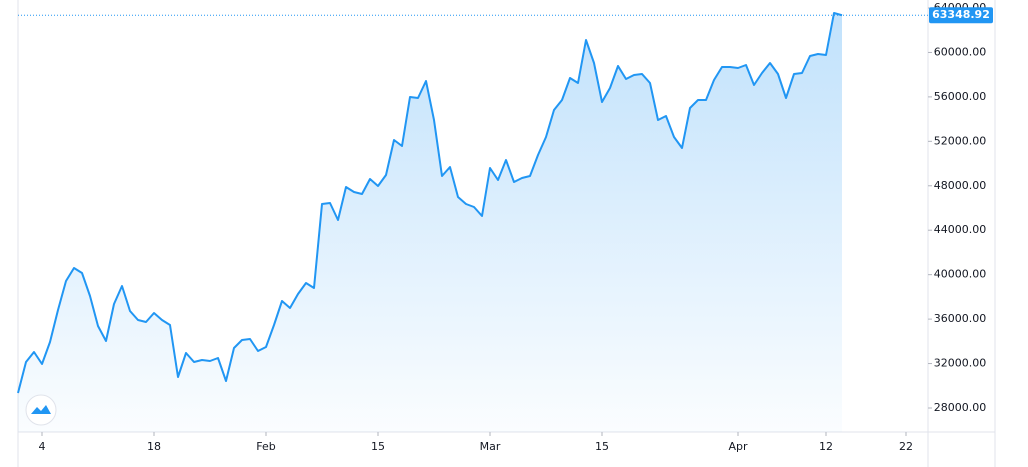 This screenshot has height=467, width=1028. I want to click on last-price-box, so click(961, 15).